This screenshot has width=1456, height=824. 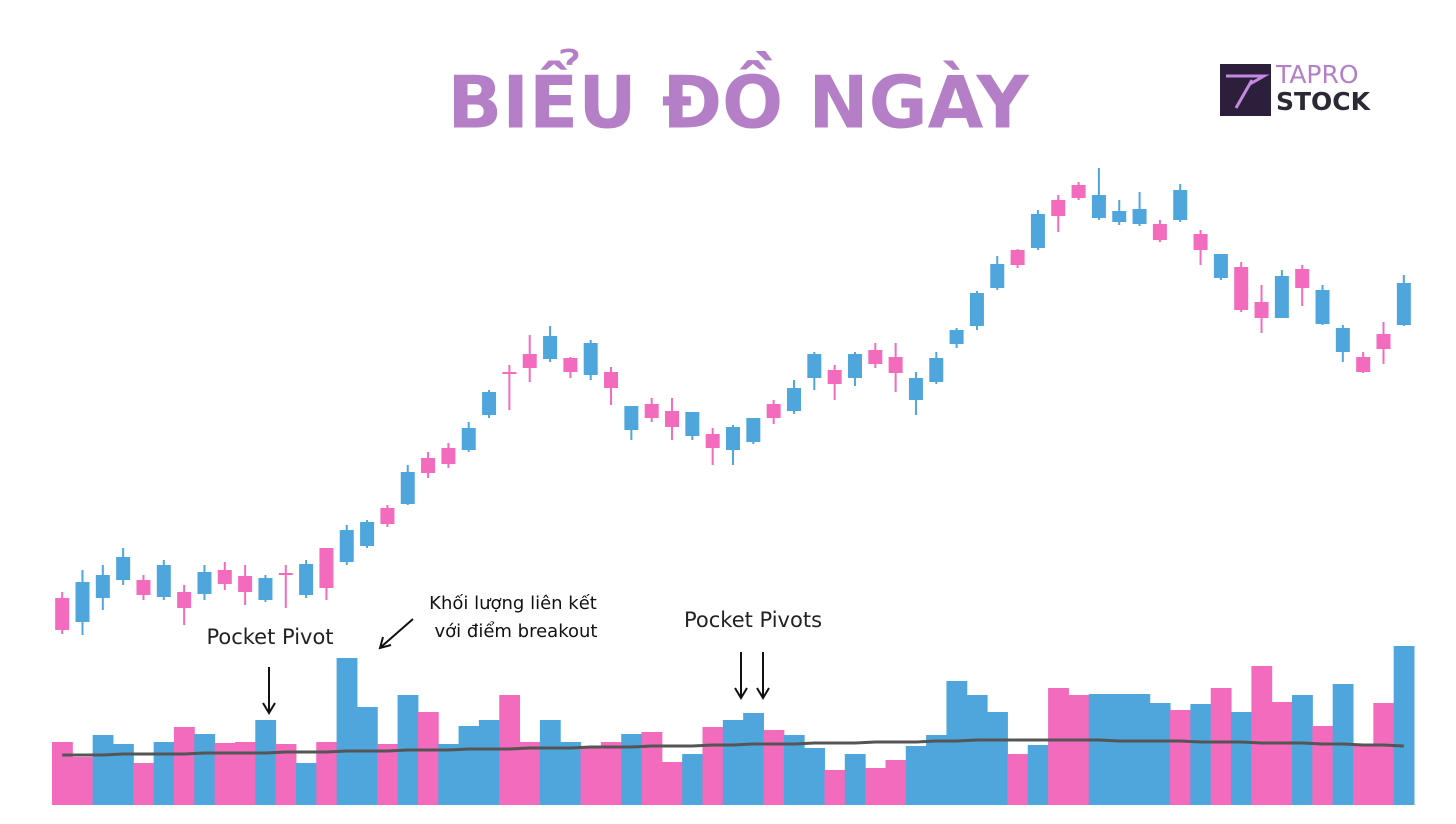 I want to click on annotation: với điểm breakout, so click(x=516, y=631).